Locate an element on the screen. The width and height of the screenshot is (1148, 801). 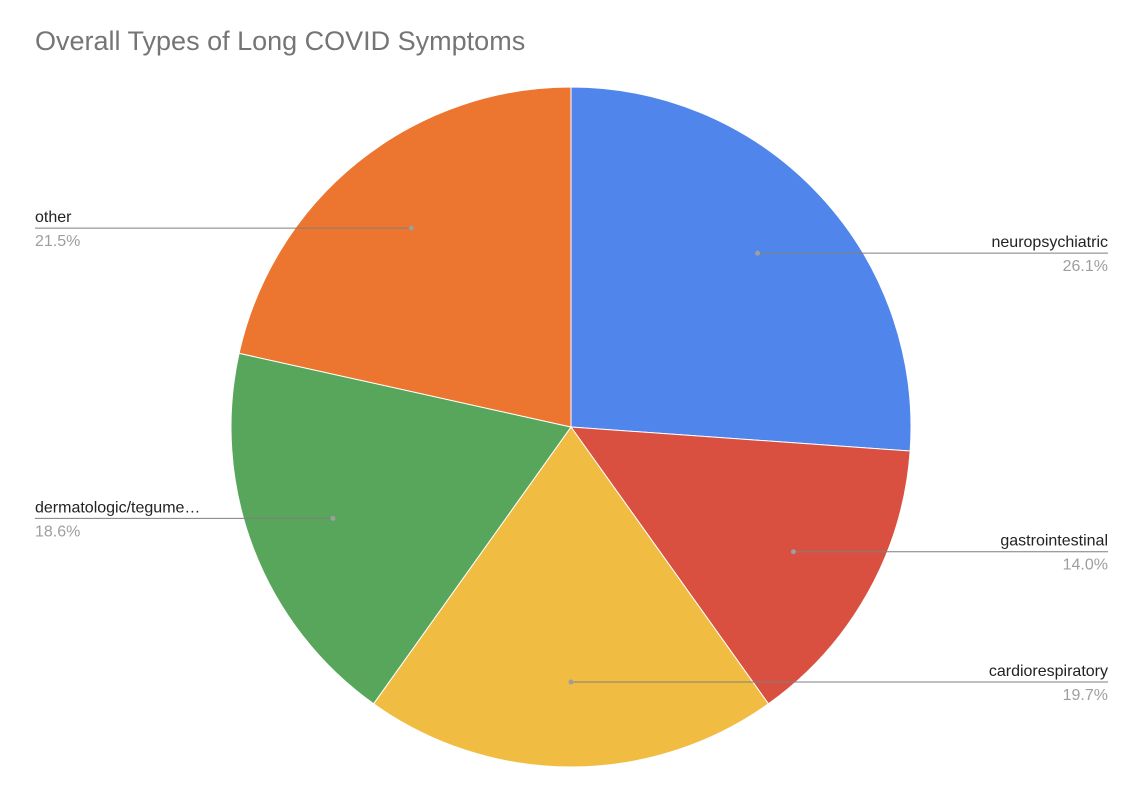
chart-title: Overall Types of Long COVID Symptoms is located at coordinates (280, 41).